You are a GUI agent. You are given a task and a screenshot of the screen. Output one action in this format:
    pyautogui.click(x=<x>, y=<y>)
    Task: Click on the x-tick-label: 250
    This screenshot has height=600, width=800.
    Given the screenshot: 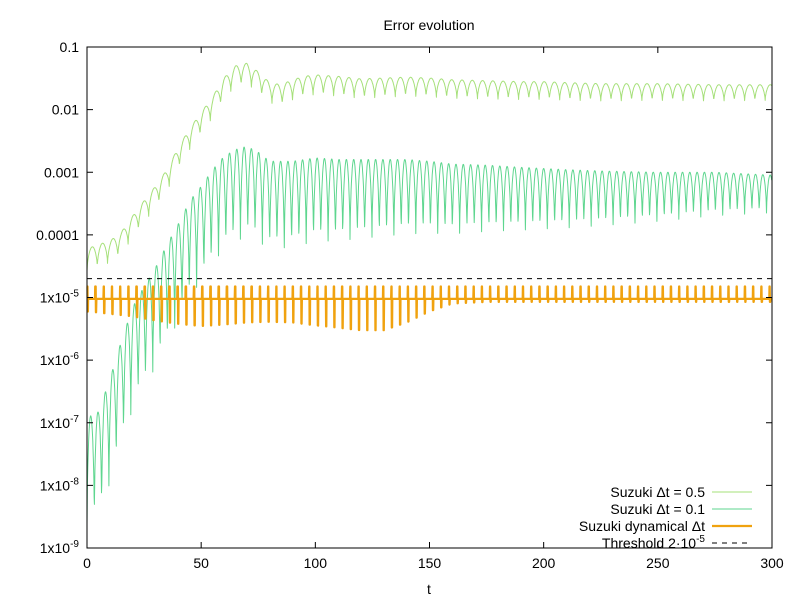 What is the action you would take?
    pyautogui.click(x=658, y=563)
    